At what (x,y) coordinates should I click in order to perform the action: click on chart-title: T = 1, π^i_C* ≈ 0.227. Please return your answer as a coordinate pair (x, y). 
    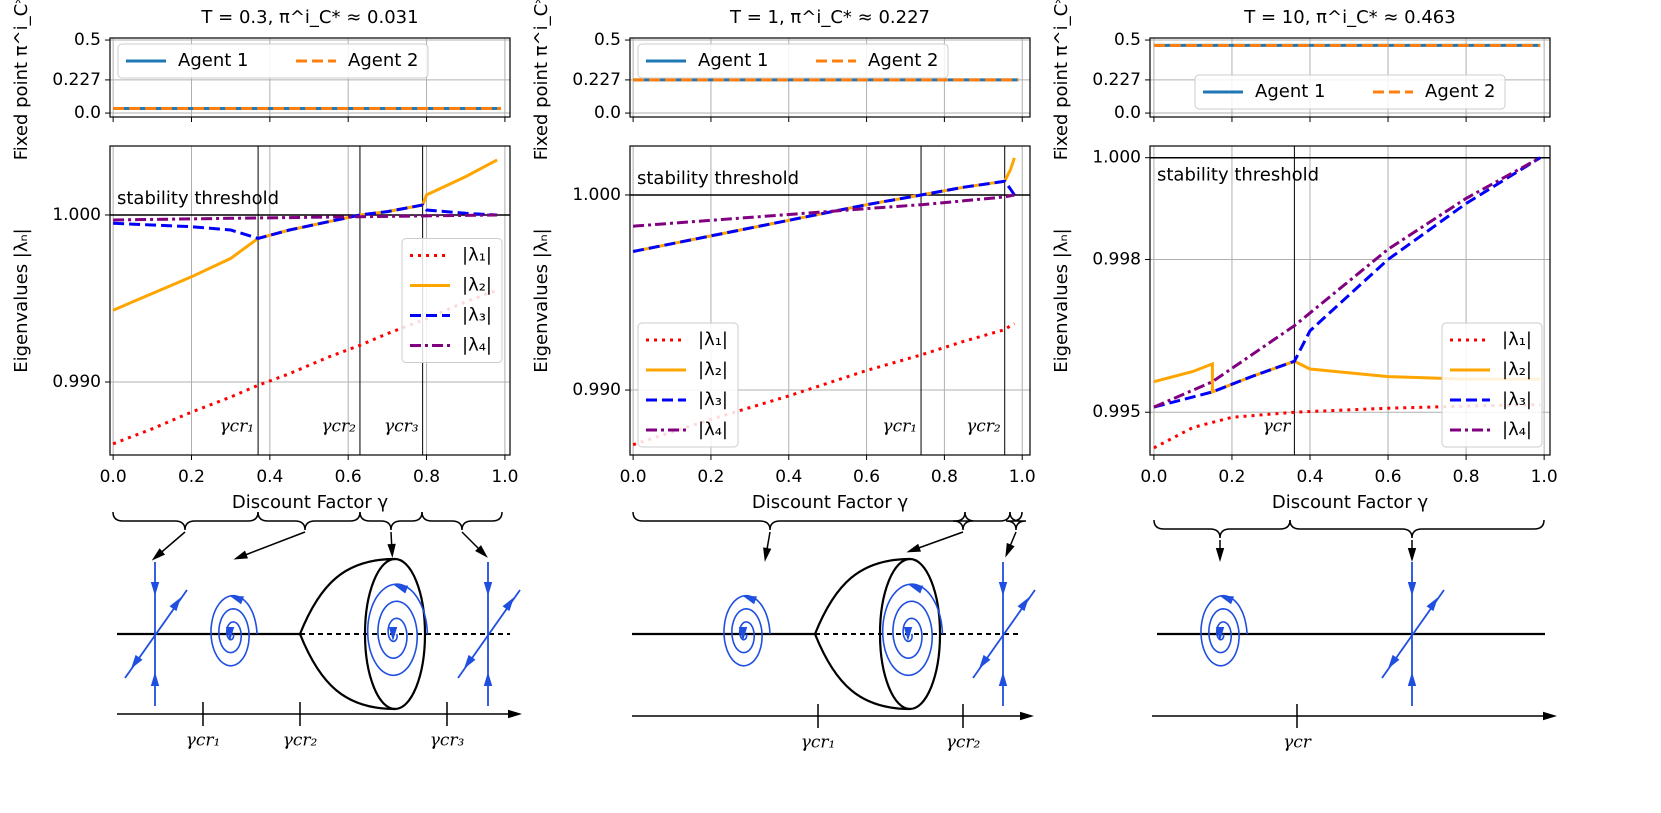
    Looking at the image, I should click on (829, 17).